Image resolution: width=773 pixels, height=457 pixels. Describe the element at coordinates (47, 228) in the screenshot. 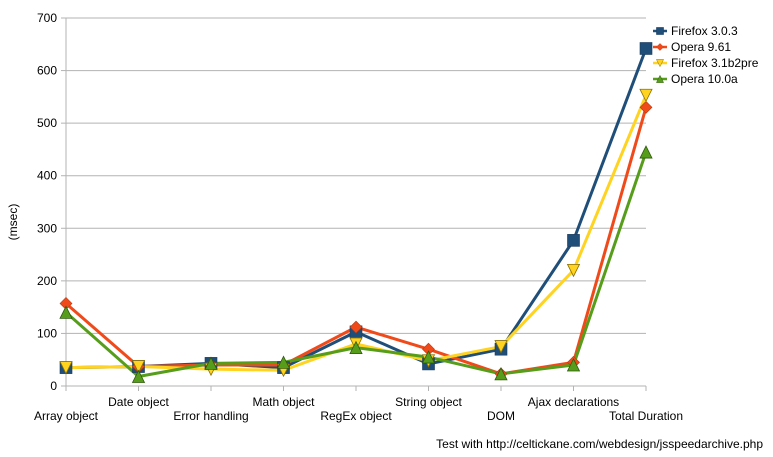

I see `y-tick-label-300: 300` at that location.